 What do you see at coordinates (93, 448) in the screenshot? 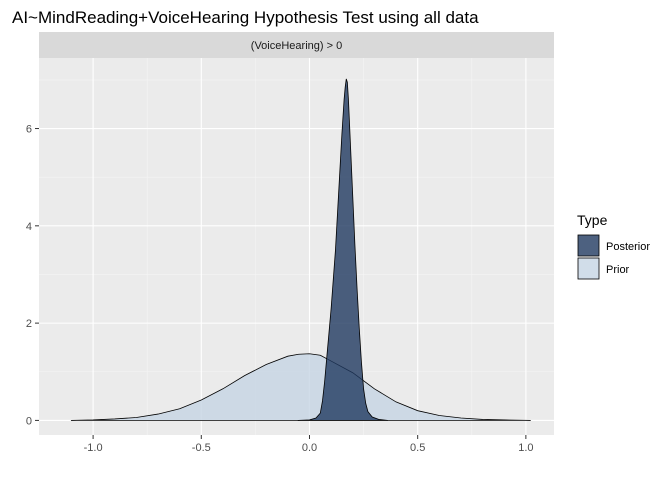
I see `x-tick-label: -1.0` at bounding box center [93, 448].